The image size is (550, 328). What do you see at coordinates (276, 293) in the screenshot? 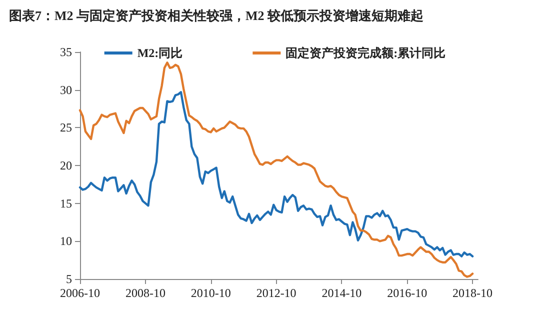
I see `x-tick-label: 2012-10` at bounding box center [276, 293].